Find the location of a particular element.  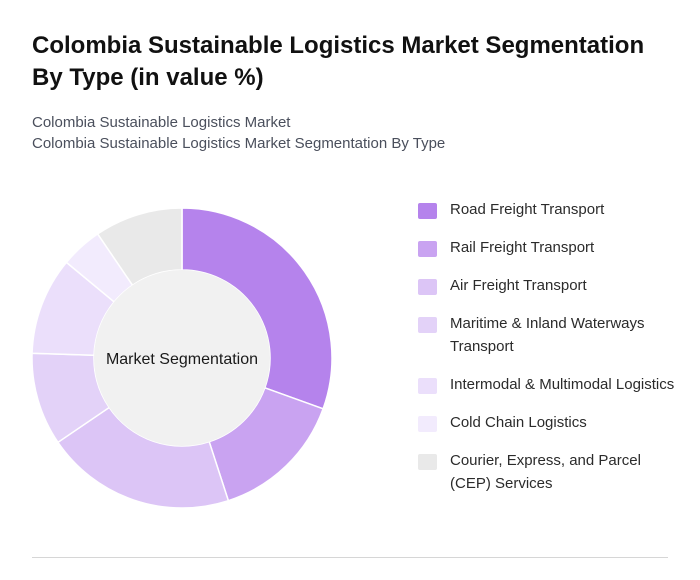

legend-item: Cold Chain Logistics is located at coordinates (548, 422).